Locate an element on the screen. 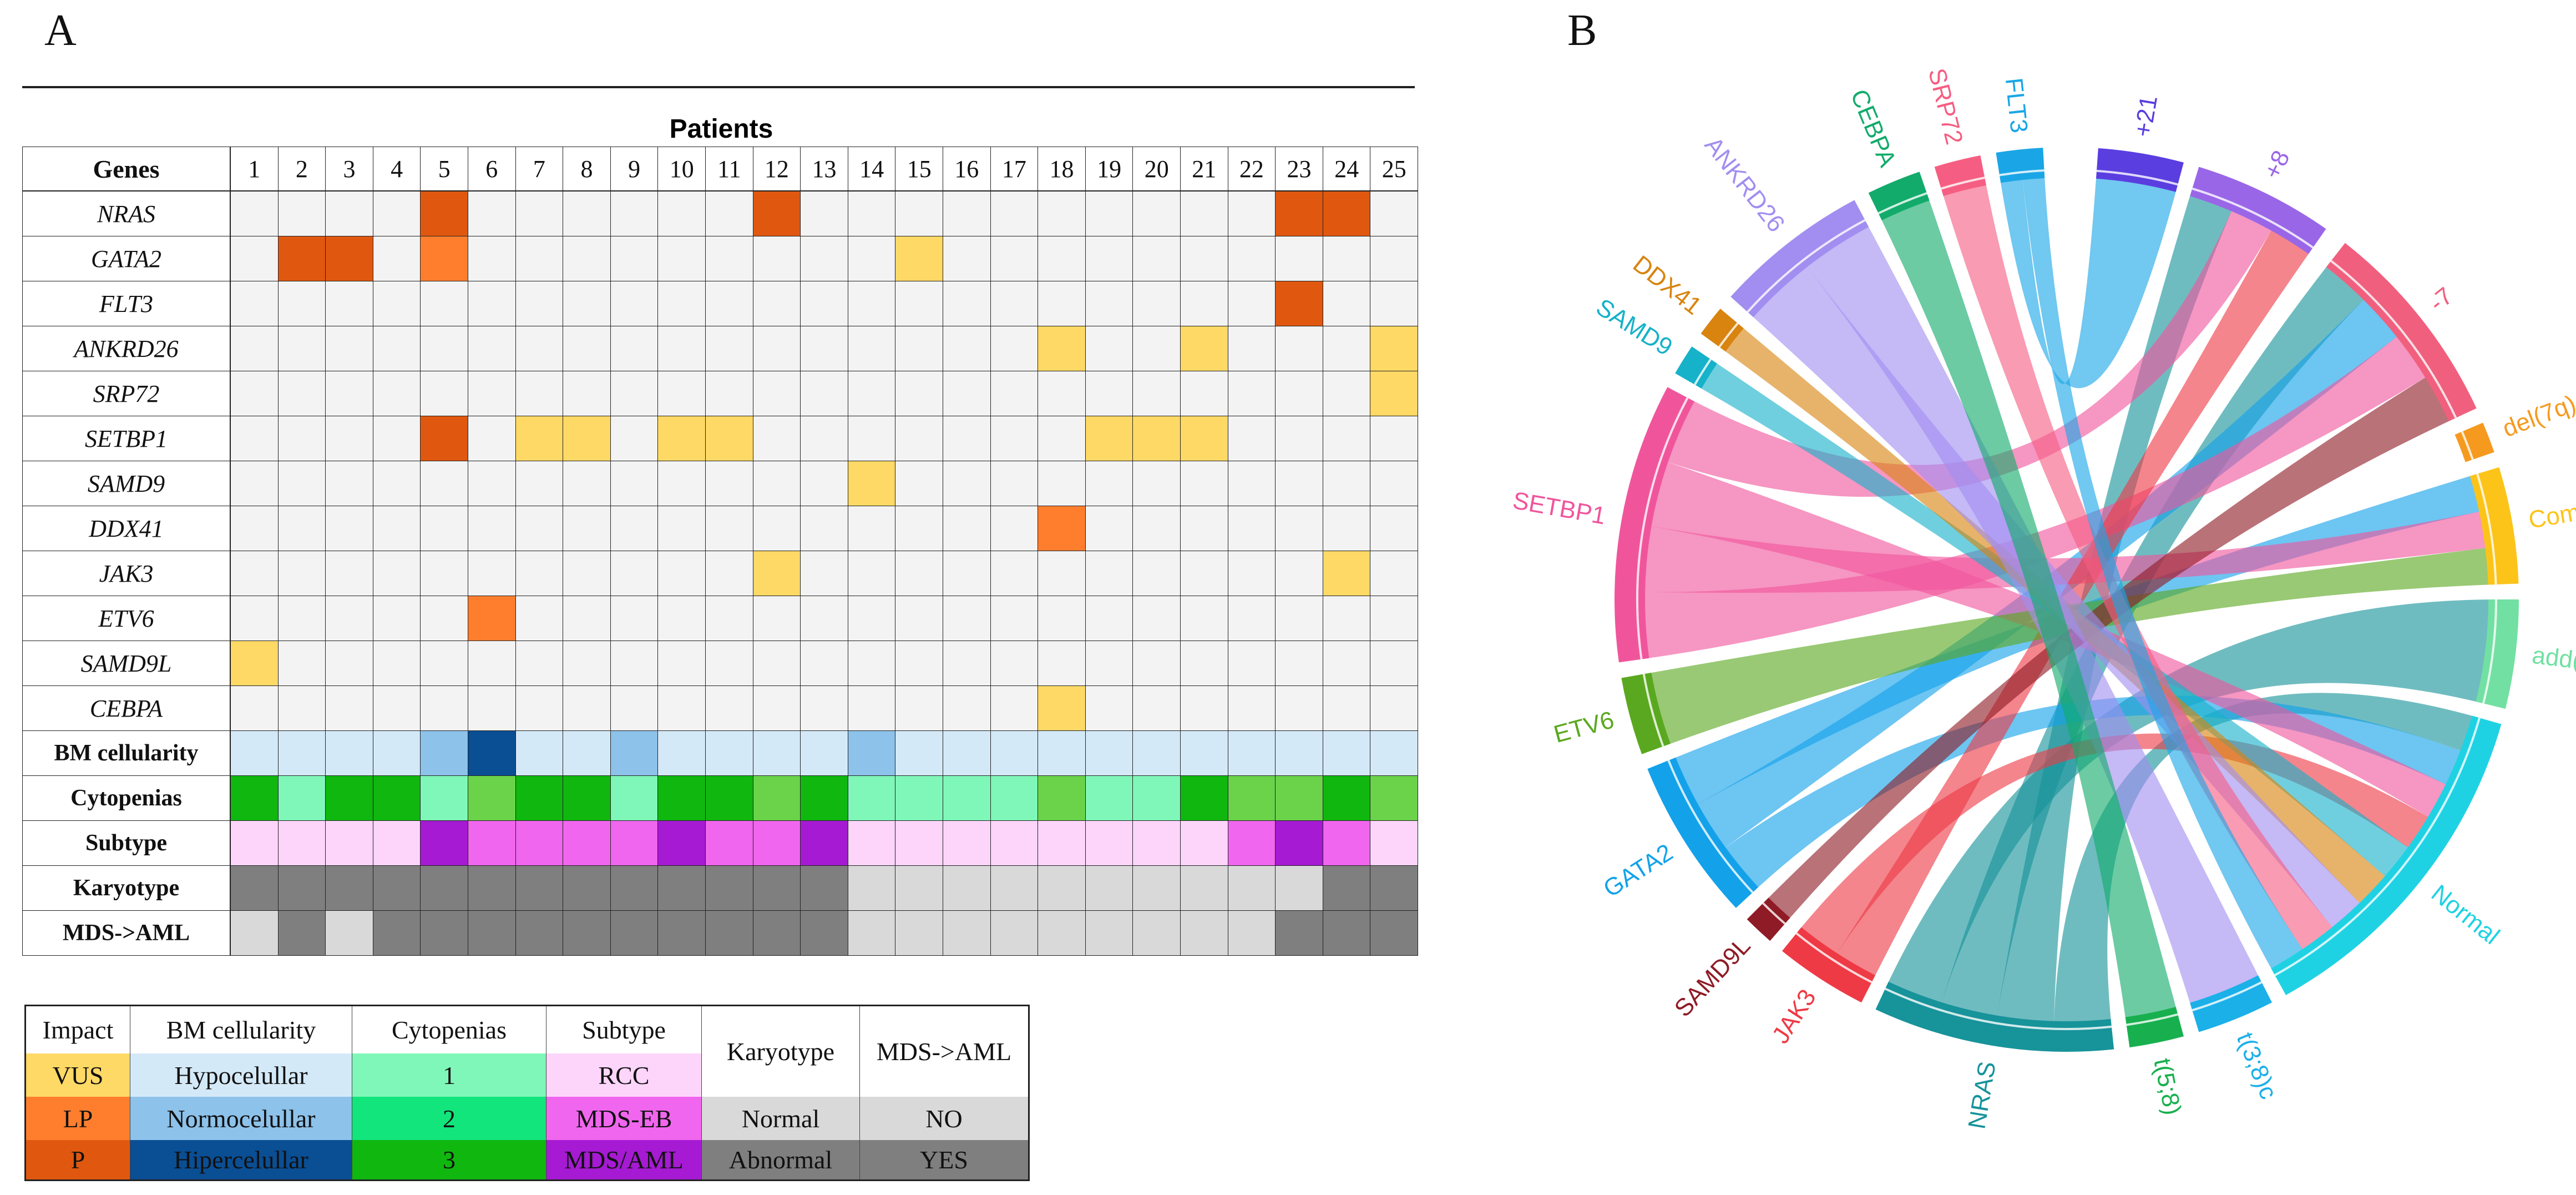 The height and width of the screenshot is (1195, 2576). patient-number: 8 is located at coordinates (587, 169).